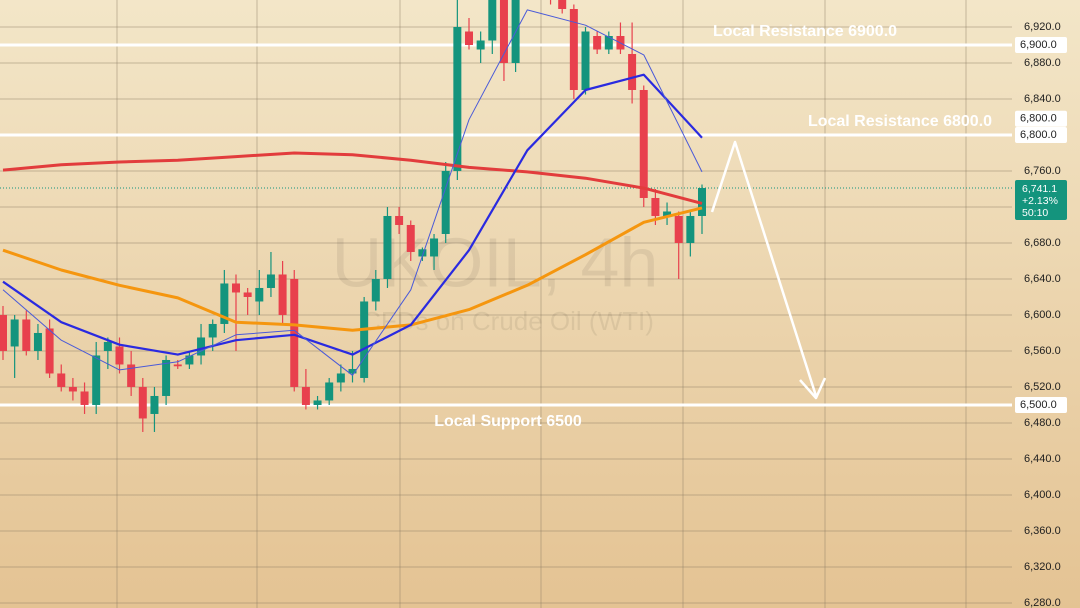 The height and width of the screenshot is (608, 1080). What do you see at coordinates (1042, 495) in the screenshot?
I see `y-tick-label: 6,400.0` at bounding box center [1042, 495].